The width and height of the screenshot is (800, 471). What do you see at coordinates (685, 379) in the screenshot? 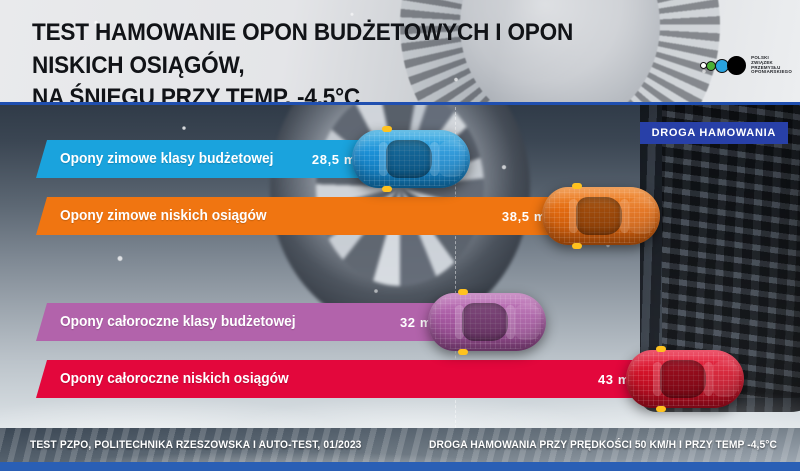
I see `car-icon-allseason-lowperf` at bounding box center [685, 379].